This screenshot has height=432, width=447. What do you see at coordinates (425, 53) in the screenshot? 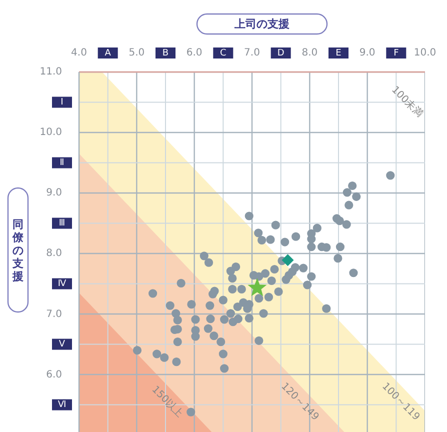
I see `x-tick-label: 10.0` at bounding box center [425, 53].